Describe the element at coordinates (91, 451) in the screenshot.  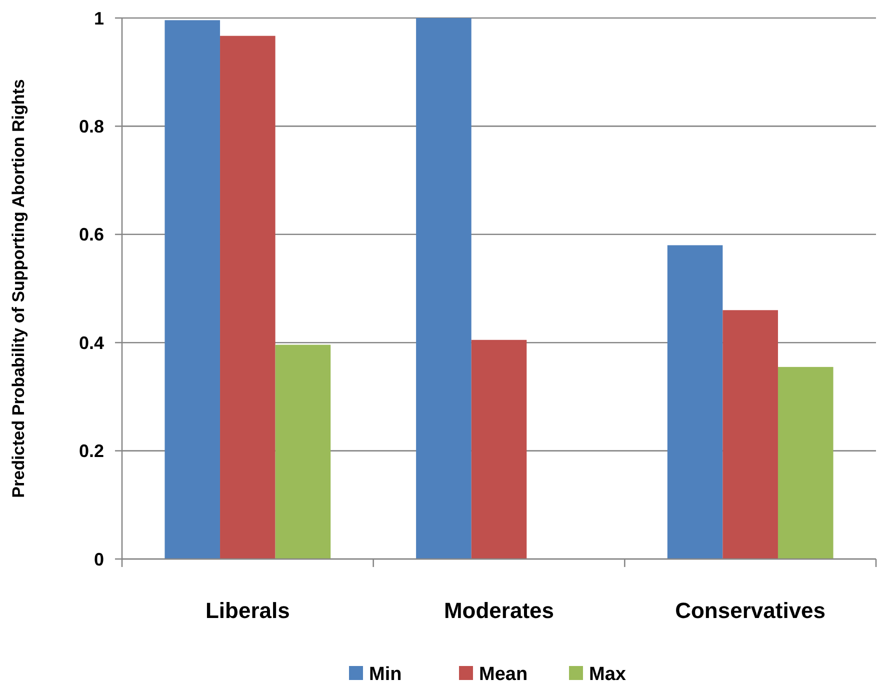
I see `y-tick-label: 0.2` at that location.